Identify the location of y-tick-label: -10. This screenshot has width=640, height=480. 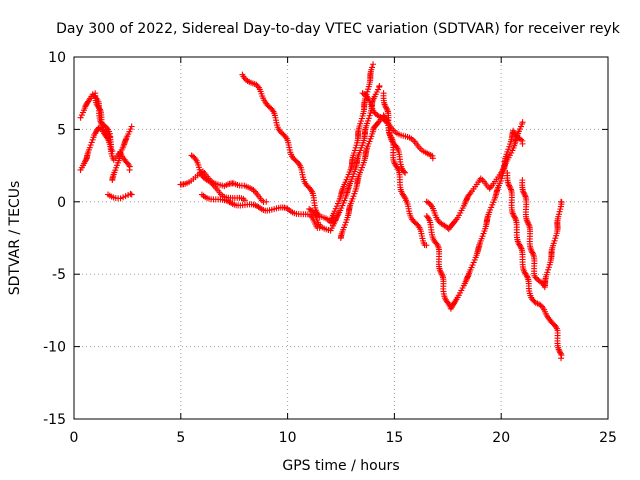
(54, 348).